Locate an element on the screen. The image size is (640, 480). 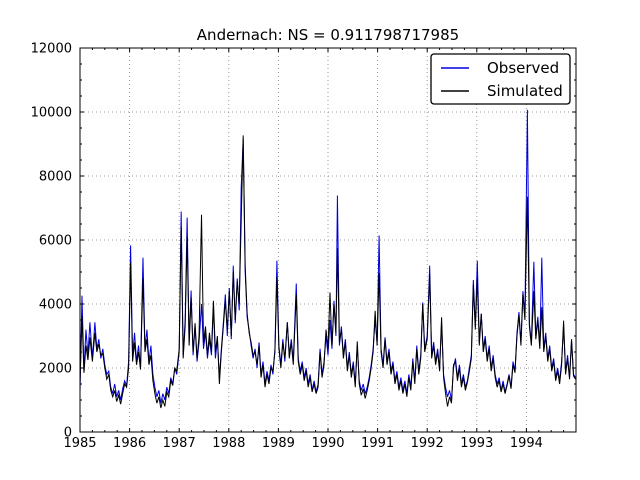
x-axis-labels: 1985 1986 1987 1988 1989 1990 1991 1992 1993 1994 is located at coordinates (302, 443).